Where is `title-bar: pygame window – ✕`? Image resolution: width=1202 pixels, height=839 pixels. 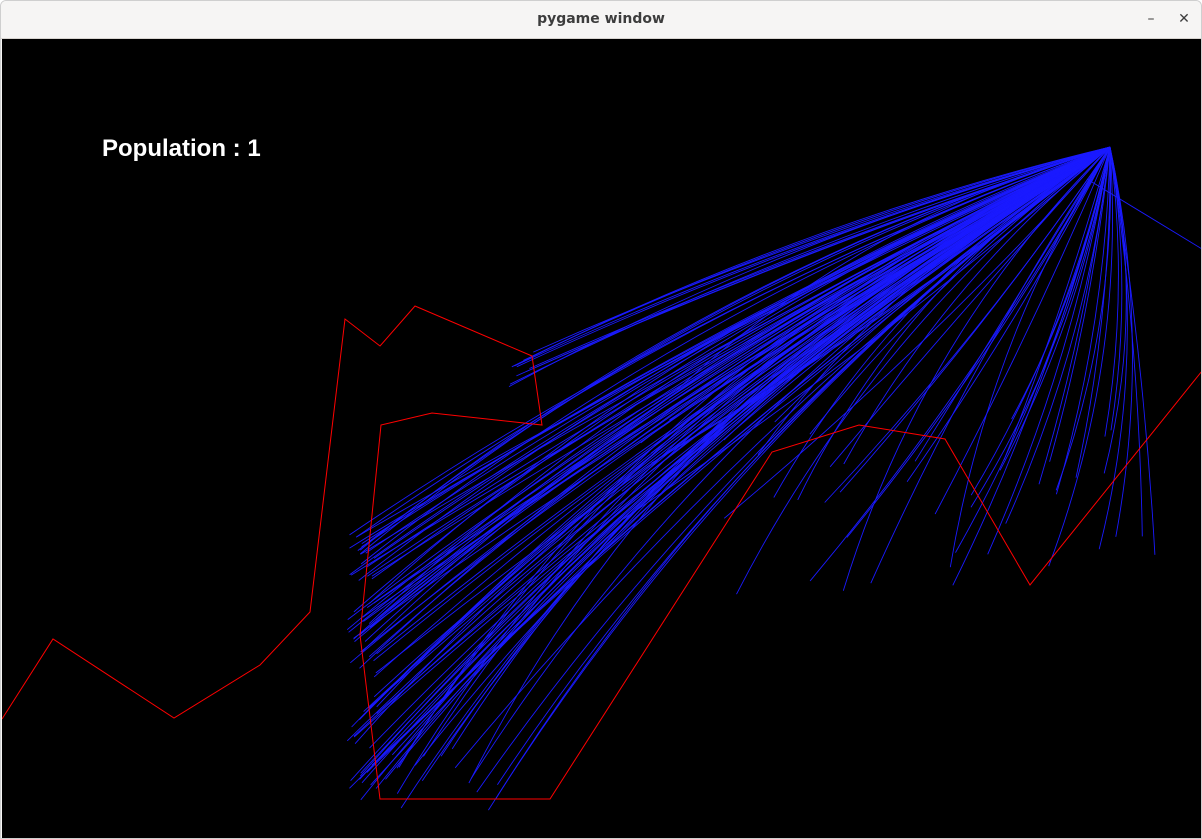 title-bar: pygame window – ✕ is located at coordinates (601, 20).